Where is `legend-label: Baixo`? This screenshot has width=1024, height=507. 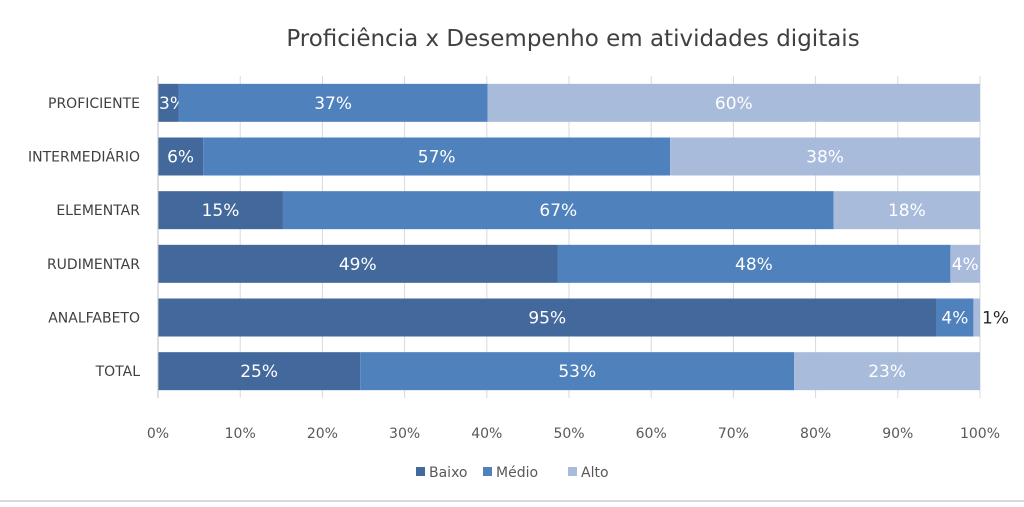 legend-label: Baixo is located at coordinates (448, 473).